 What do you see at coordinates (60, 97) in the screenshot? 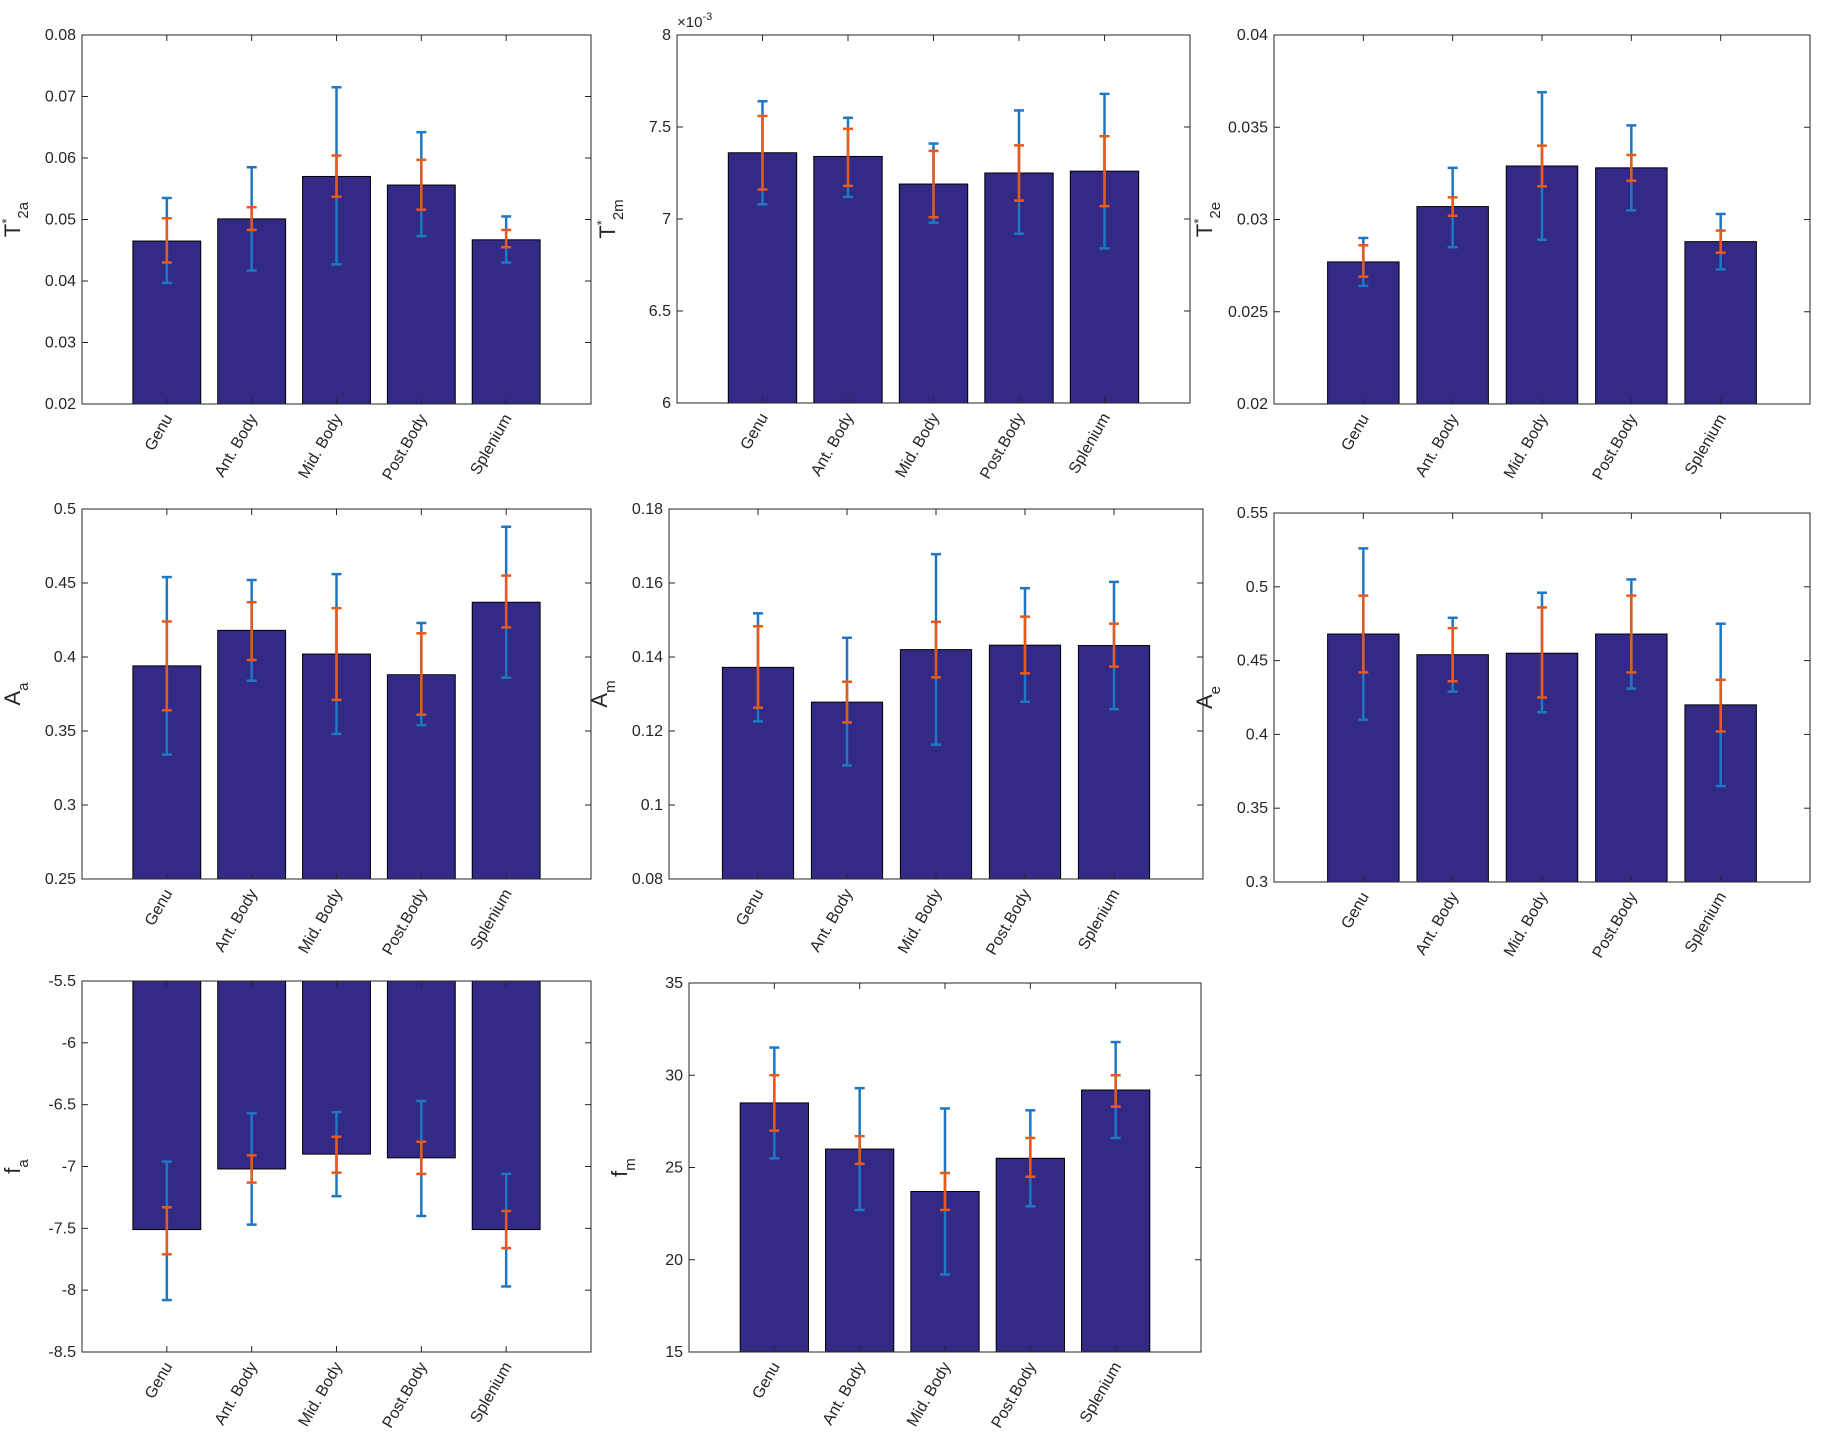
I see `y-tick-label: 0.07` at bounding box center [60, 97].